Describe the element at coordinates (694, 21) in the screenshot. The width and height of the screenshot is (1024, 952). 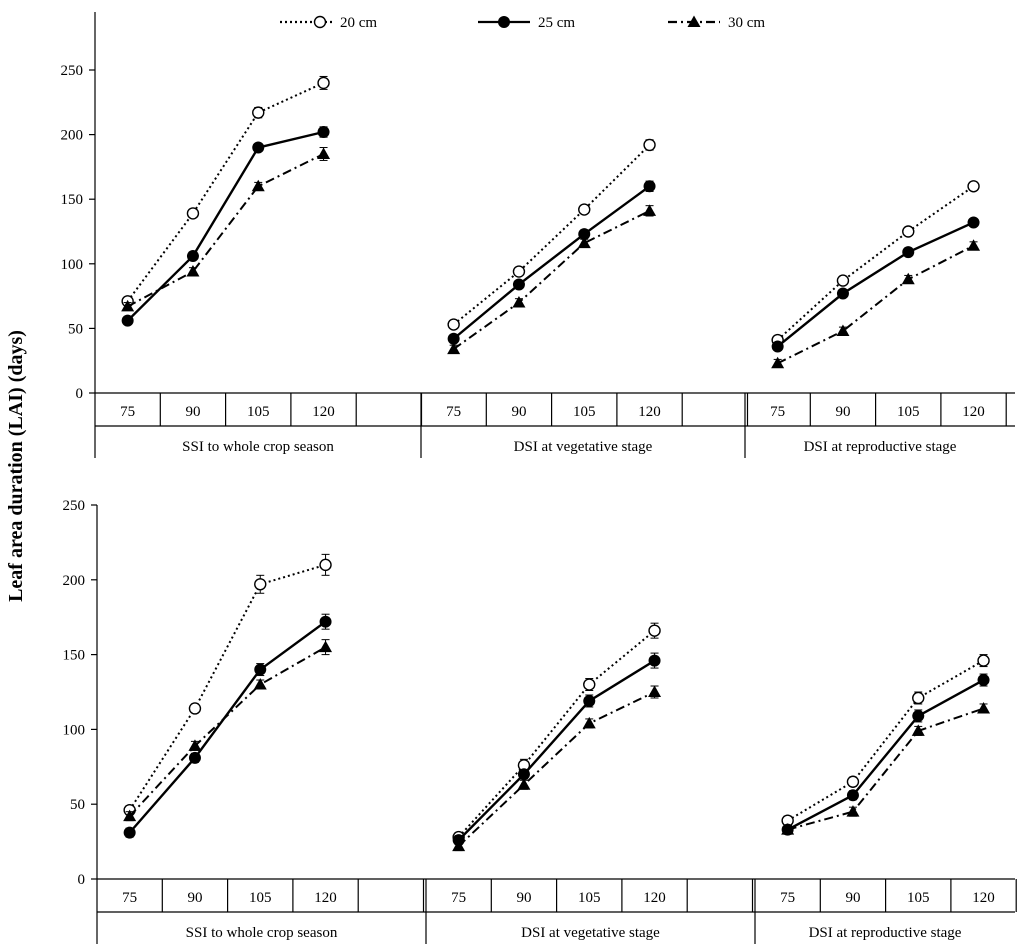
I see `legend-triangle-marker` at that location.